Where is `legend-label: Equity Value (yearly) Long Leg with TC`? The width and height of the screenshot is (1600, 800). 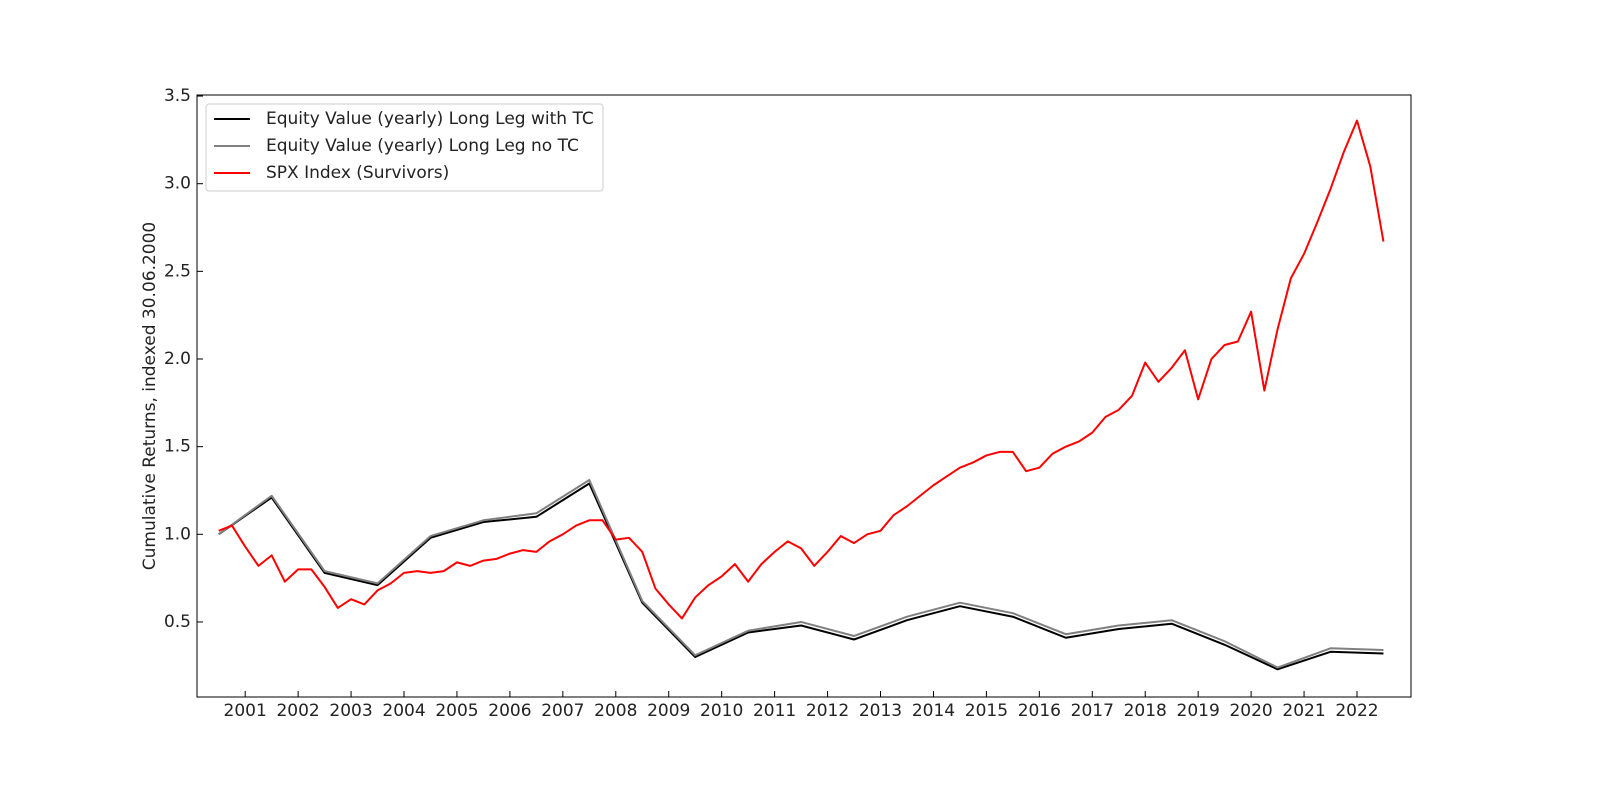
legend-label: Equity Value (yearly) Long Leg with TC is located at coordinates (430, 119).